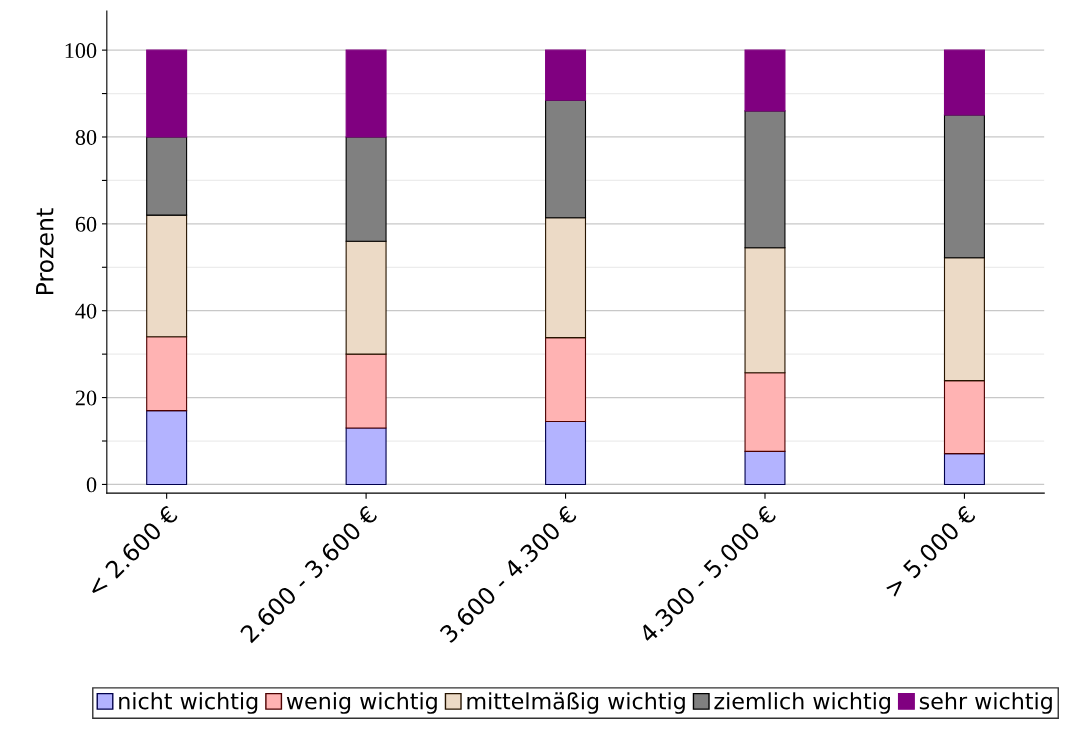 The height and width of the screenshot is (736, 1090). What do you see at coordinates (188, 703) in the screenshot?
I see `legend-label: nicht wichtig` at bounding box center [188, 703].